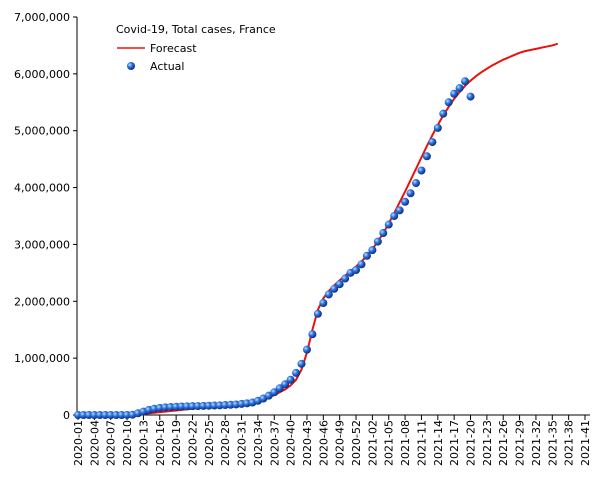 The width and height of the screenshot is (605, 480). Describe the element at coordinates (454, 443) in the screenshot. I see `x-tick-label: 2021-17` at that location.